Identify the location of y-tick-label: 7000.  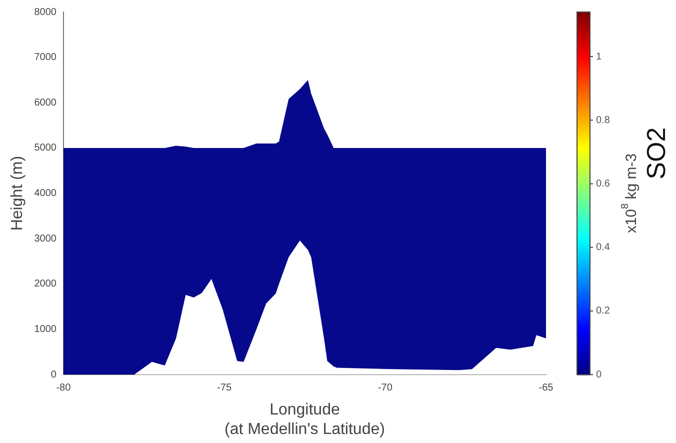
(45, 58).